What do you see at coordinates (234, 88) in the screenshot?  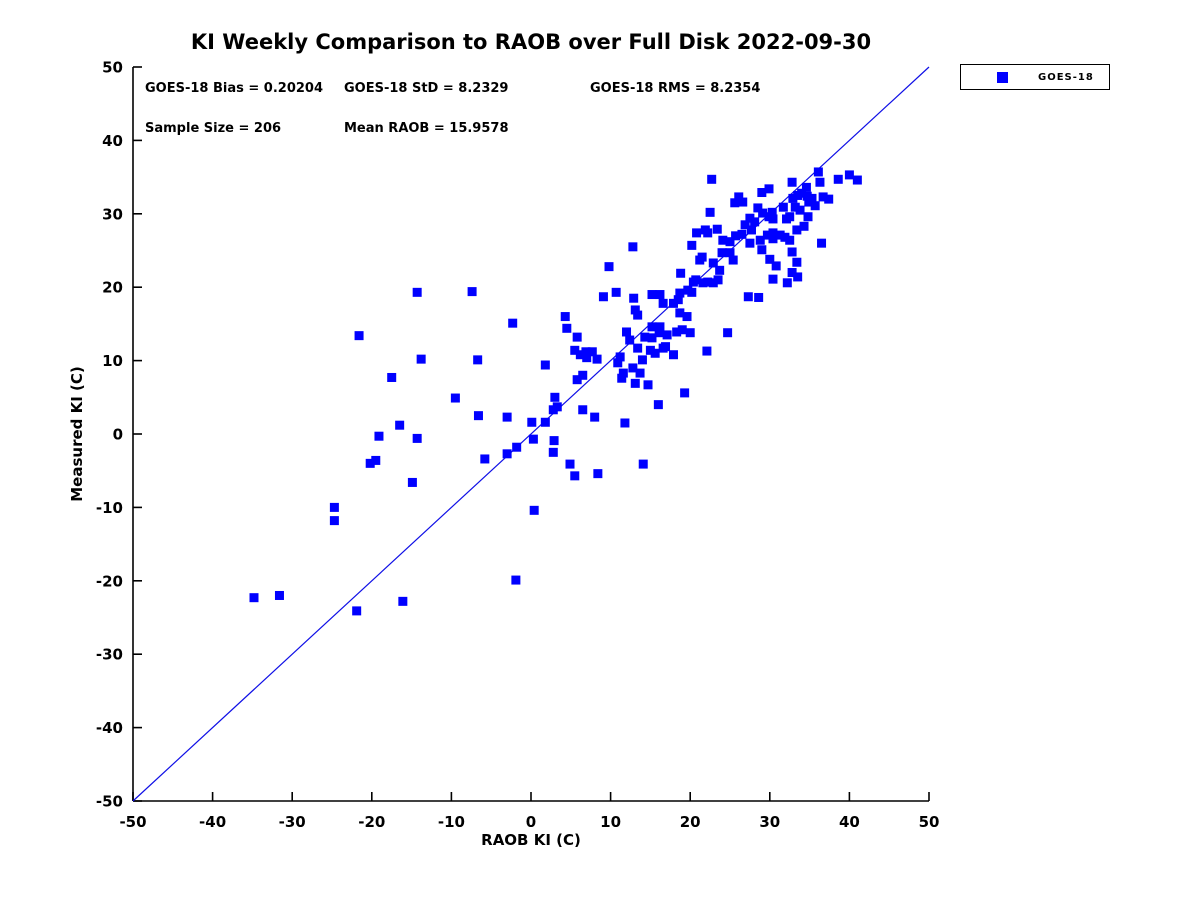 I see `stat-bias: GOES-18 Bias = 0.20204` at bounding box center [234, 88].